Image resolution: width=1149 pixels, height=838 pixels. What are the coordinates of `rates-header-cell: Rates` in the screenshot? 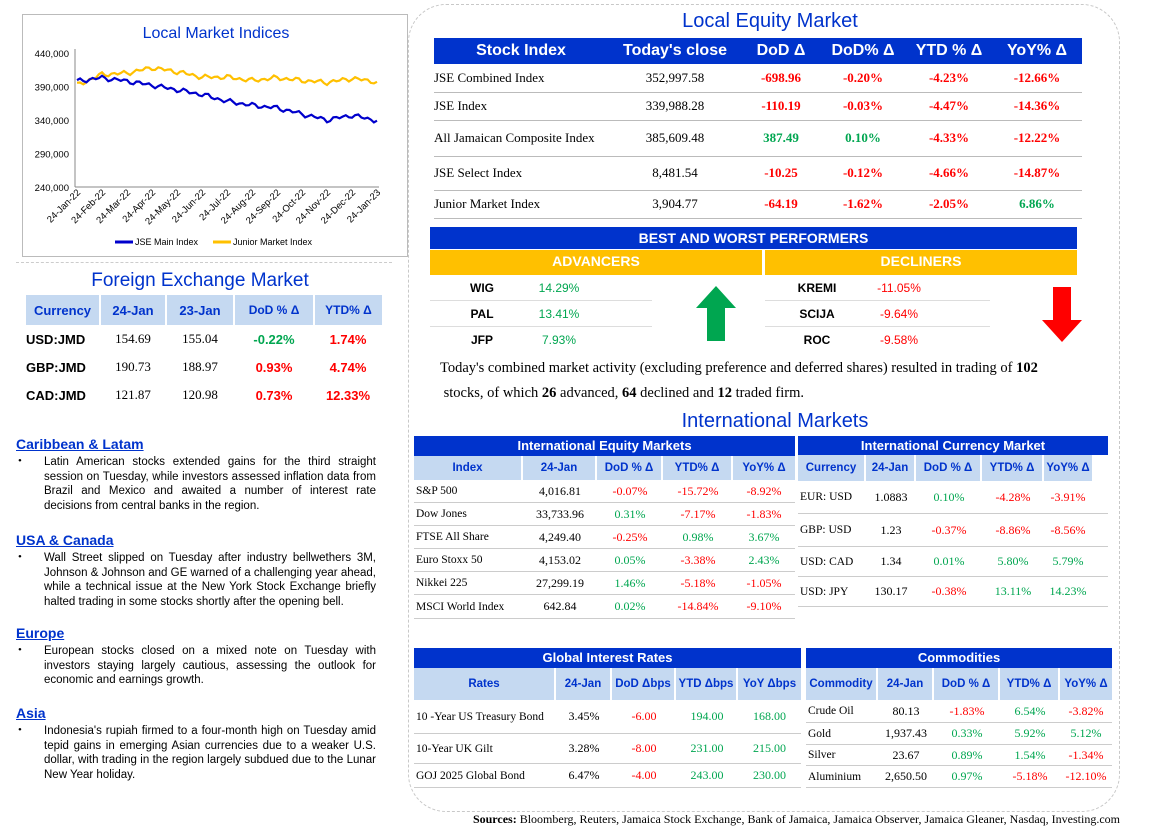 It's located at (485, 684).